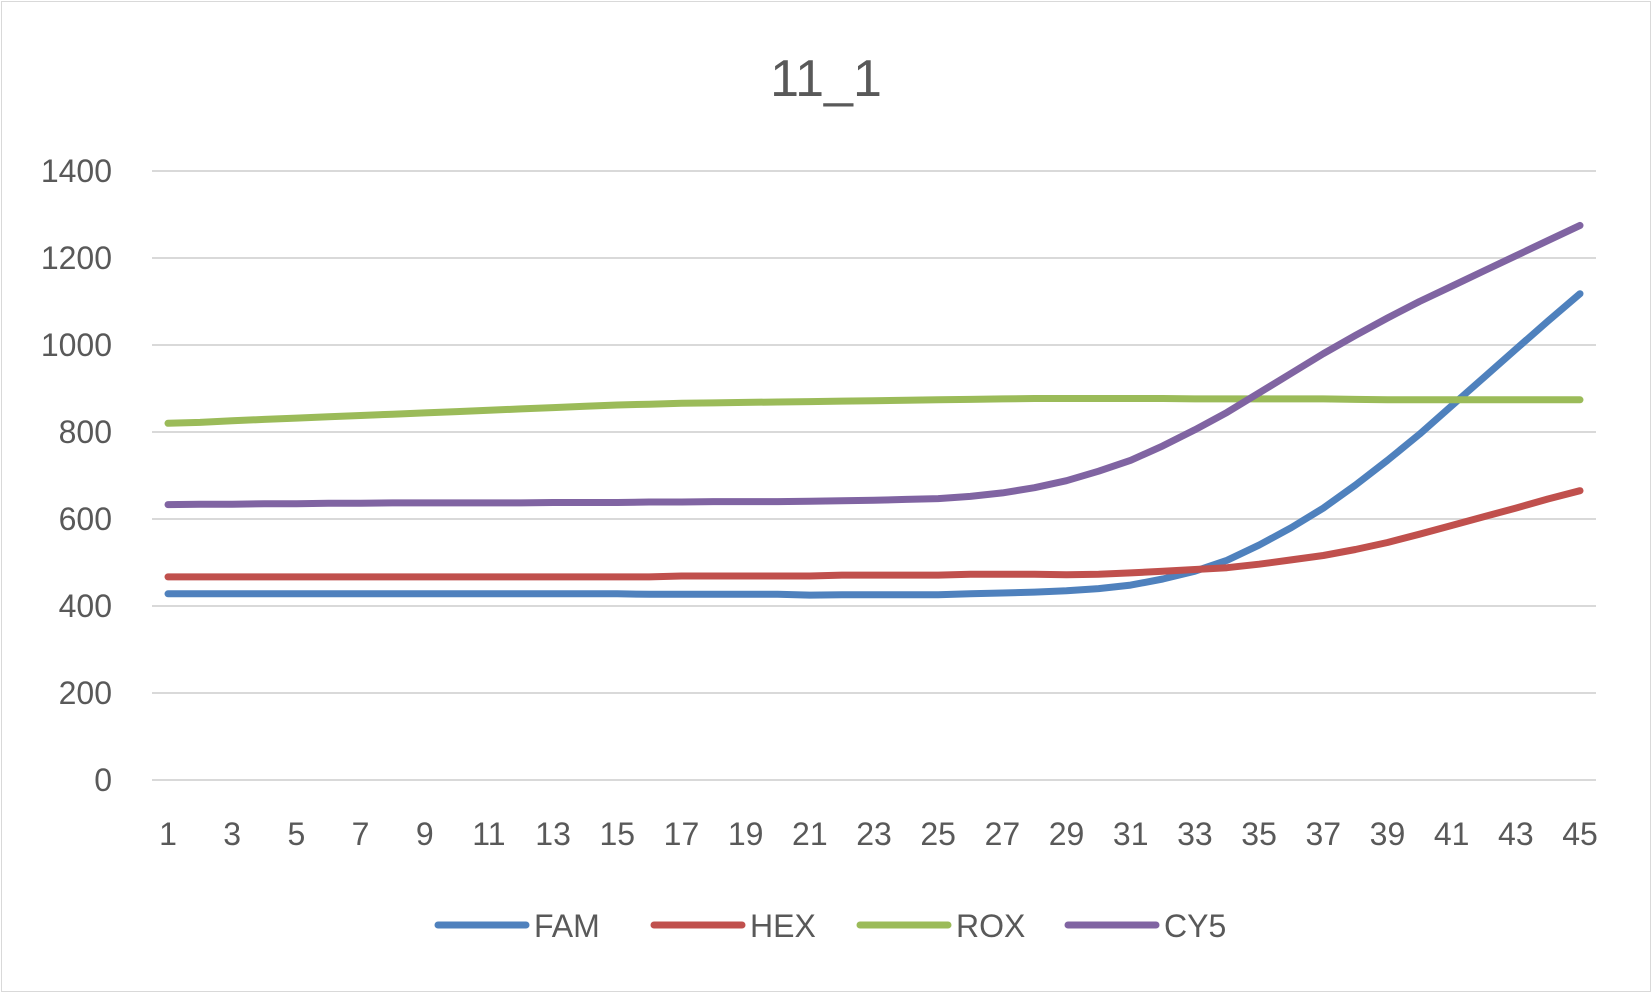 The width and height of the screenshot is (1652, 993). Describe the element at coordinates (1516, 834) in the screenshot. I see `x-tick-label: 43` at that location.